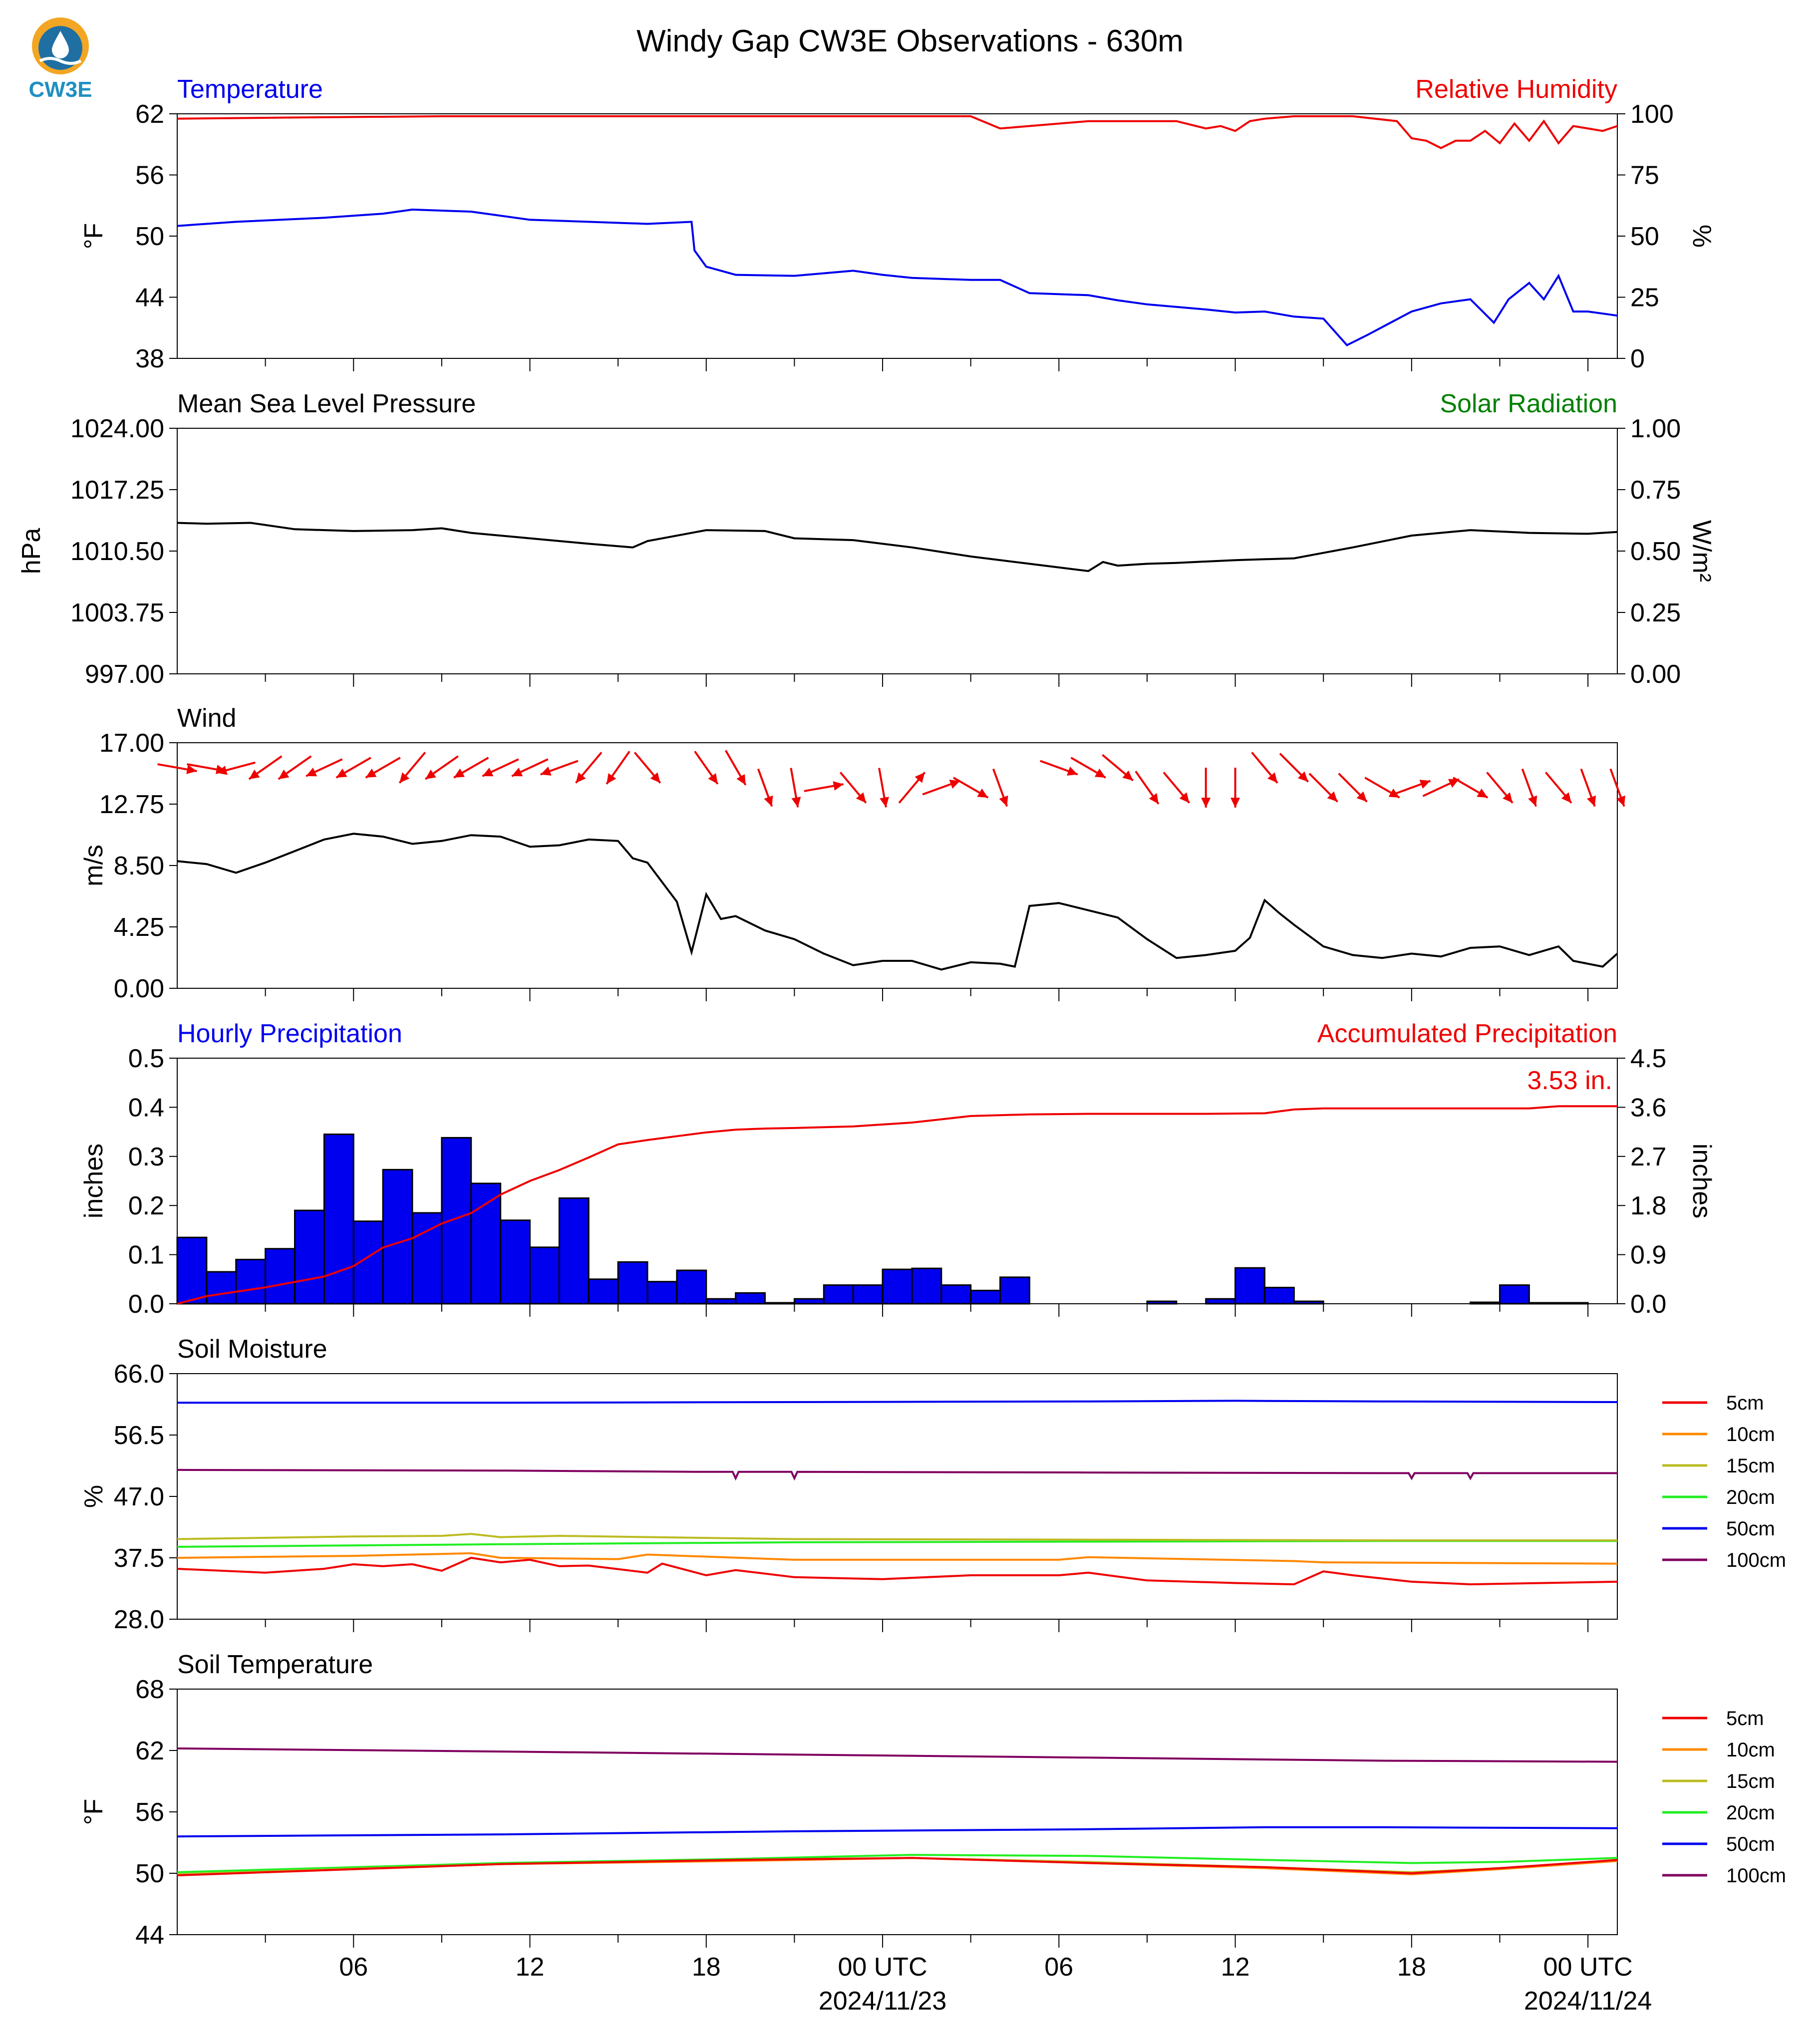  What do you see at coordinates (1588, 2001) in the screenshot?
I see `x-date-label: 2024/11/24` at bounding box center [1588, 2001].